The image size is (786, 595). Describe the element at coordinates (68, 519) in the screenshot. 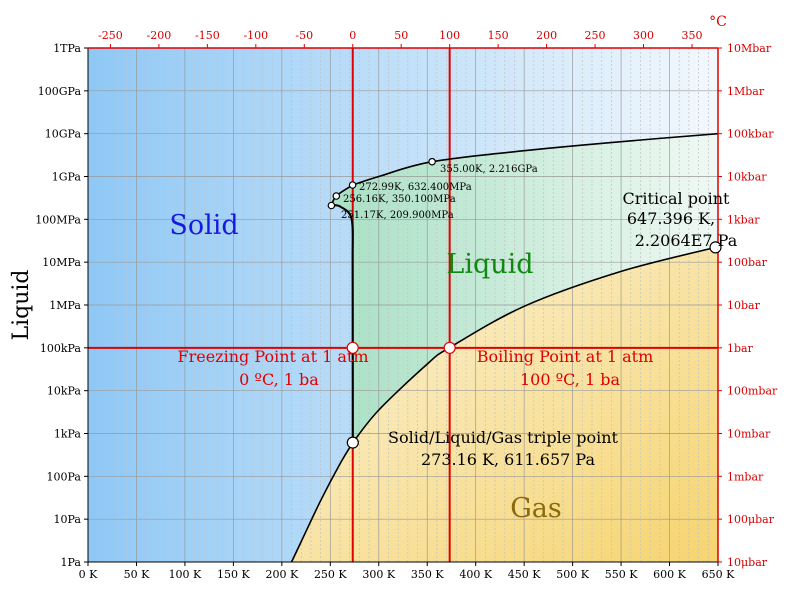

I see `y-tick-label: 10Pa` at that location.